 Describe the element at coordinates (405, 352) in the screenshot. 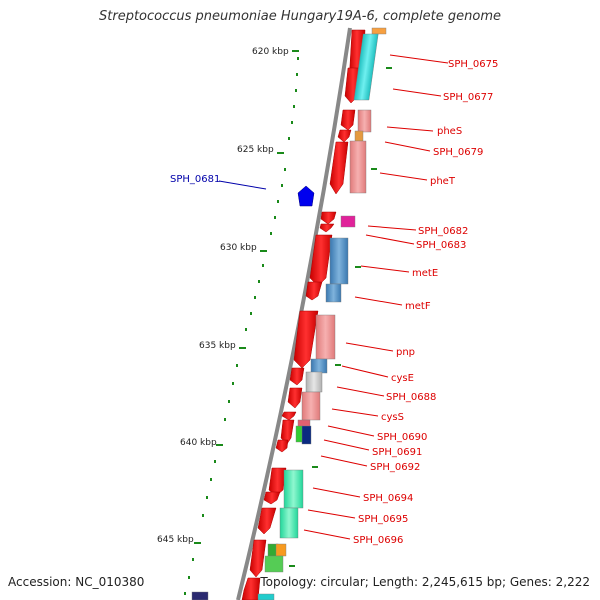

I see `gene-label-pnp: pnp` at that location.